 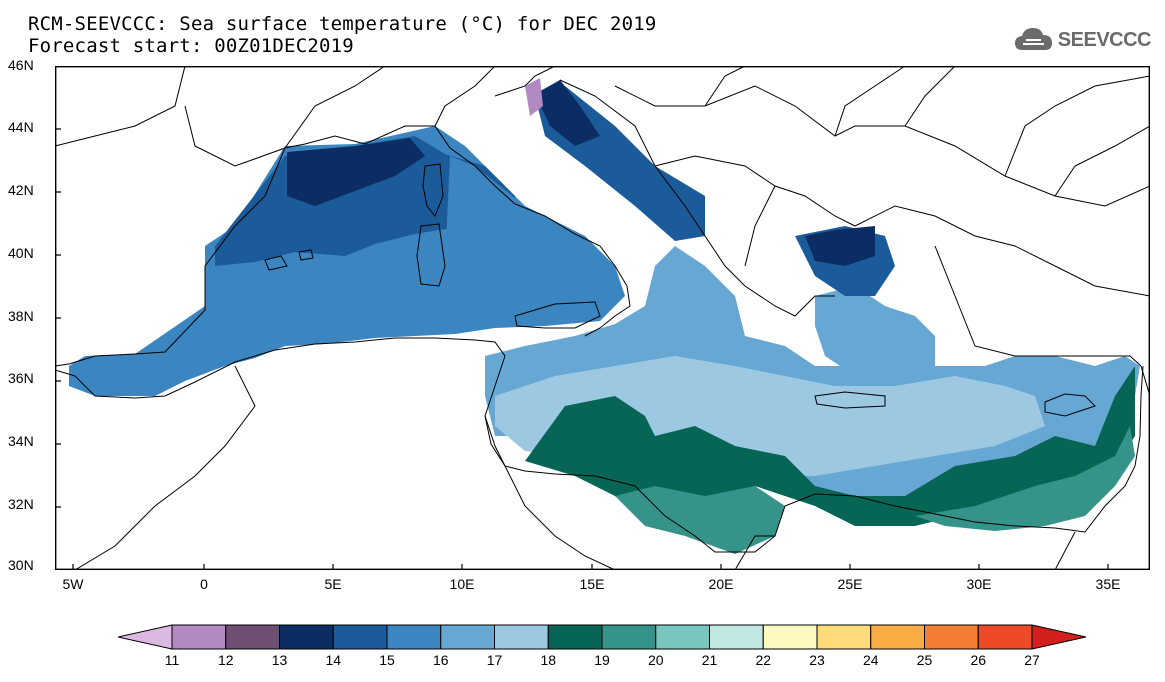 I want to click on colorbar-under-triangle, so click(x=145, y=637).